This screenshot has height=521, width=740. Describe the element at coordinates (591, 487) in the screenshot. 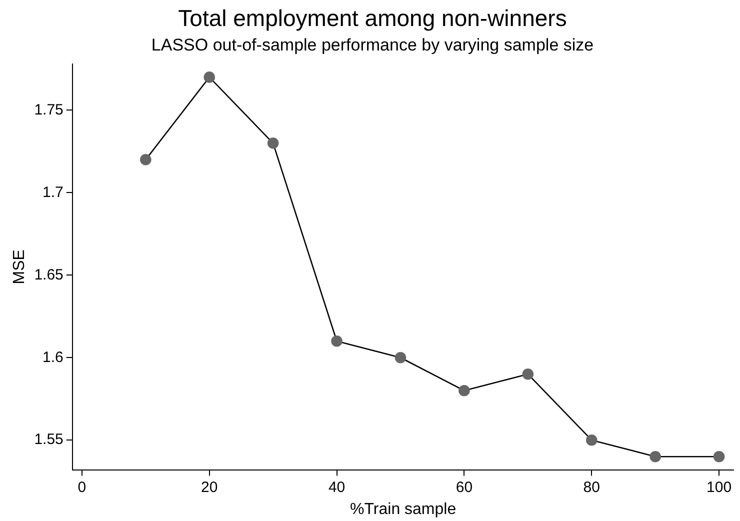

I see `x-tick-label: 80` at that location.